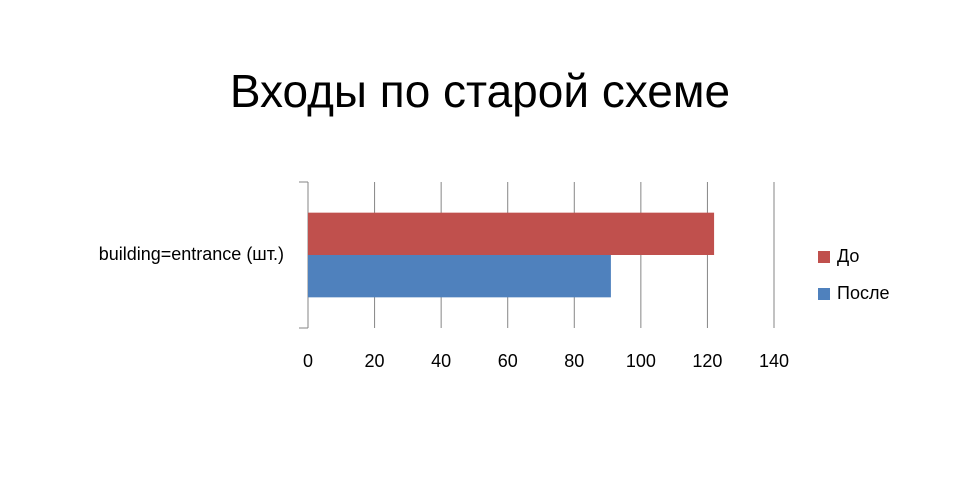  I want to click on x-tick-label: 120, so click(707, 361).